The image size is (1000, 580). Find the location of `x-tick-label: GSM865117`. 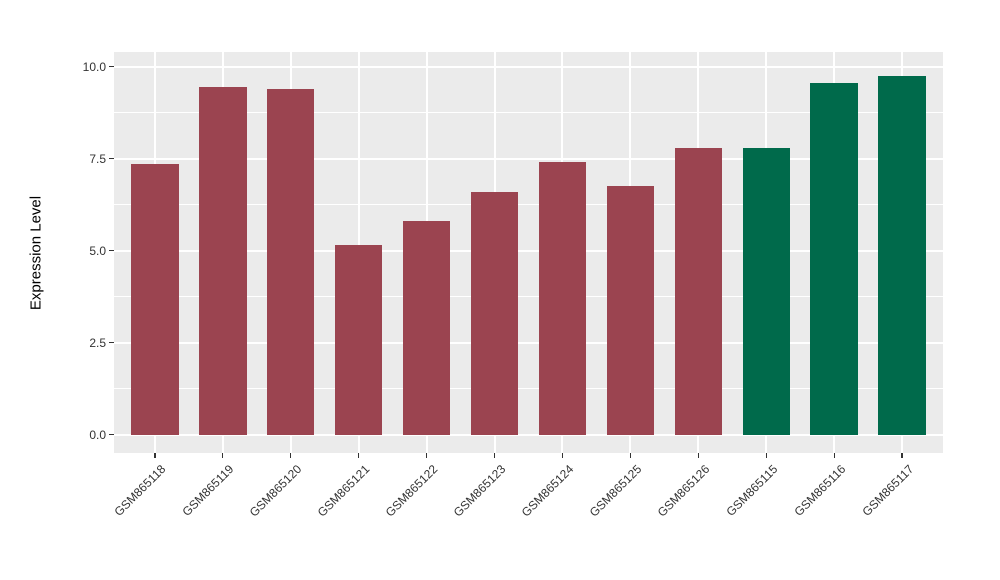

x-tick-label: GSM865117 is located at coordinates (888, 490).